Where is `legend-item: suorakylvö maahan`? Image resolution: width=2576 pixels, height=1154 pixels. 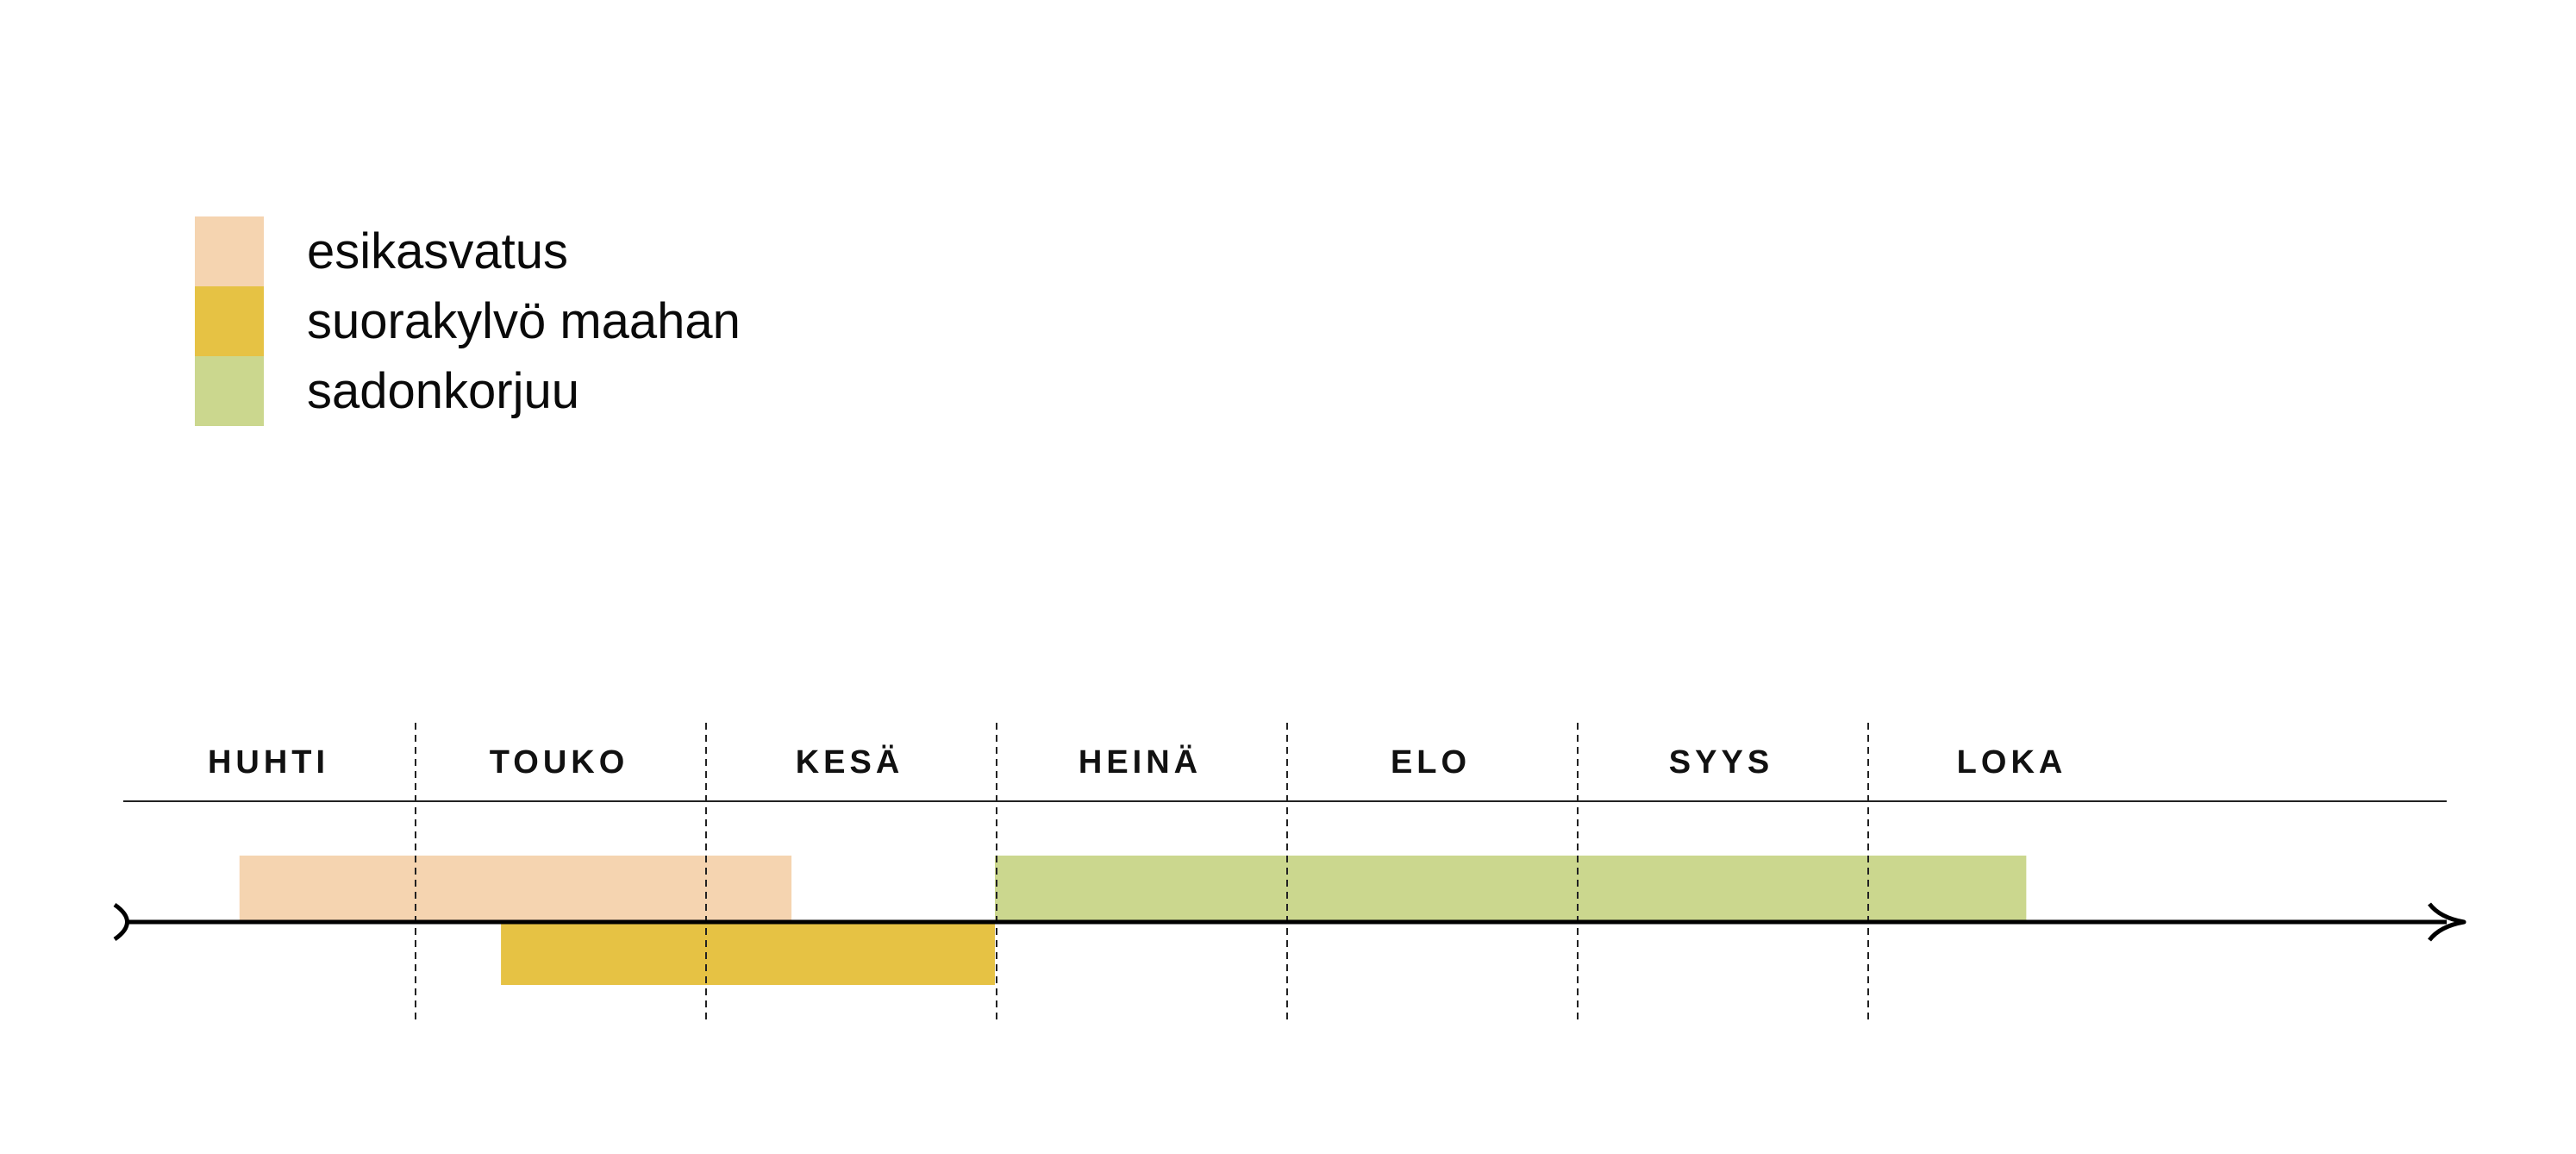
legend-item: suorakylvö maahan is located at coordinates (468, 321).